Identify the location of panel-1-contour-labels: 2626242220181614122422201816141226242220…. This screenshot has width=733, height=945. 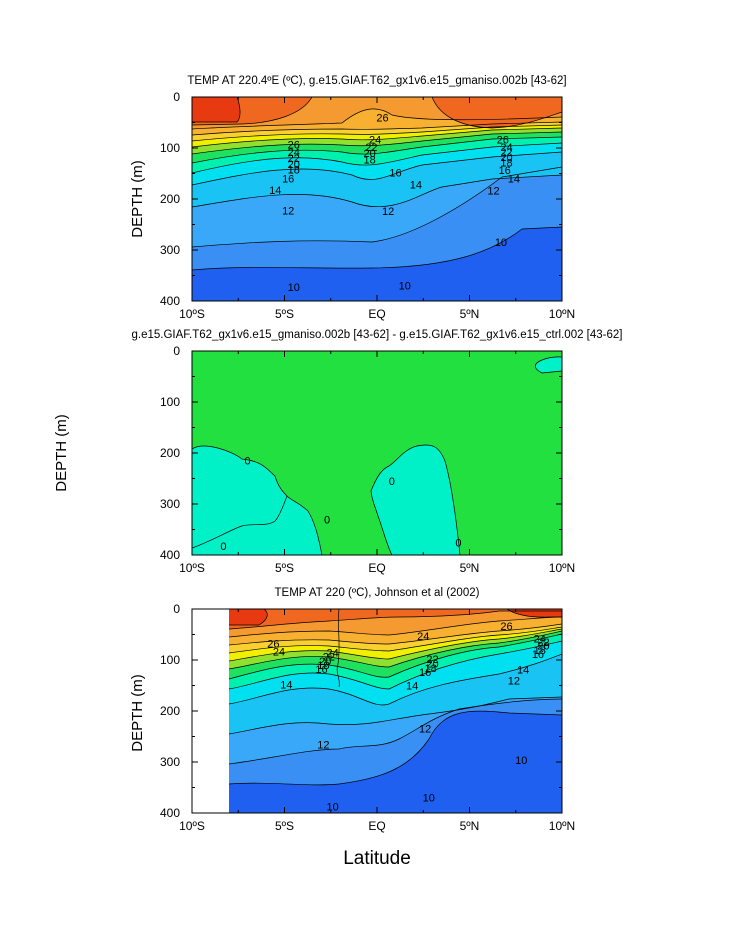
(394, 203).